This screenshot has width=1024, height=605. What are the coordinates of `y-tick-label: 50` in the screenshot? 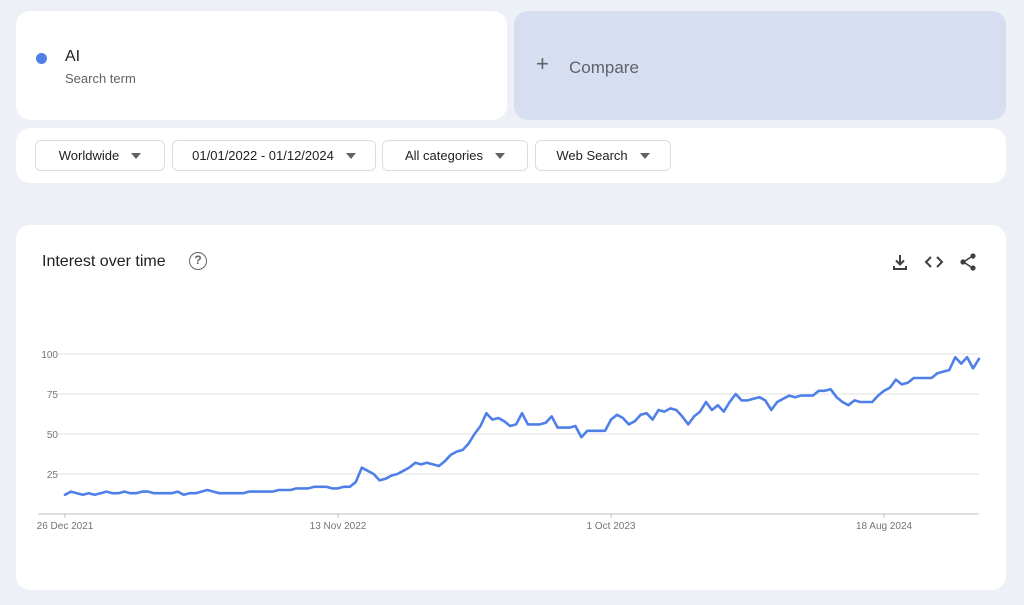 It's located at (53, 435).